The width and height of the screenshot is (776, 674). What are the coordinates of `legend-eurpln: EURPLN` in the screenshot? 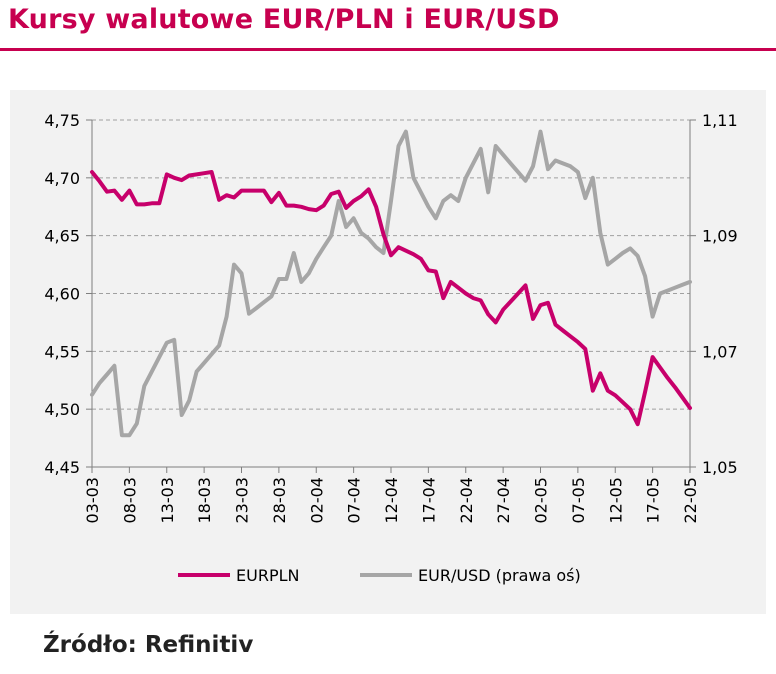 It's located at (238, 575).